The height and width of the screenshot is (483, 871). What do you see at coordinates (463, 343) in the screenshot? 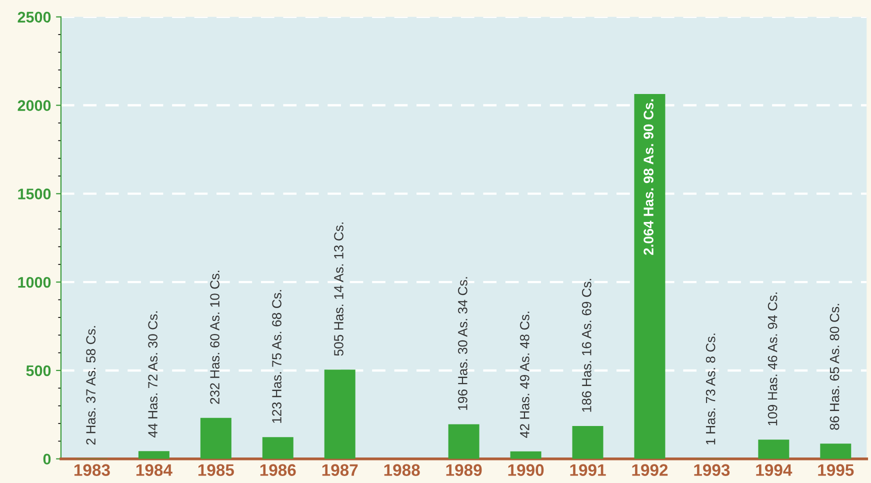
I see `data-label: 196 Has. 30 As. 34 Cs.` at bounding box center [463, 343].